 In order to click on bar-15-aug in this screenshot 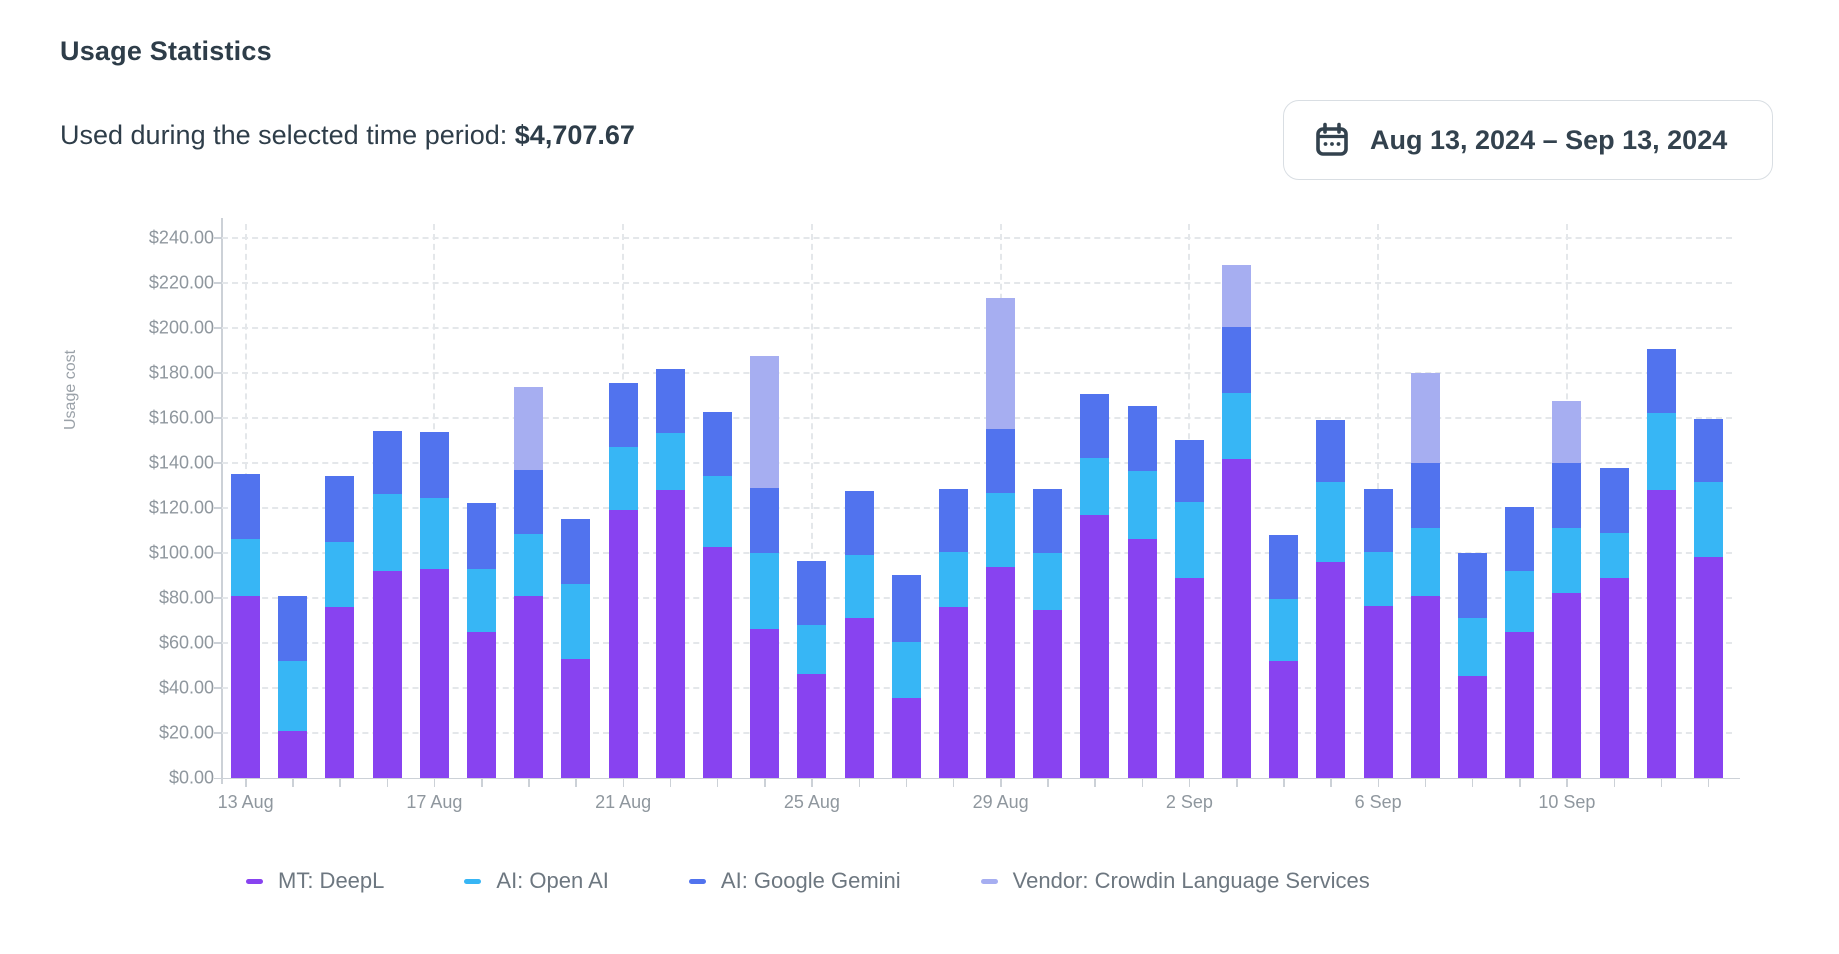, I will do `click(340, 627)`.